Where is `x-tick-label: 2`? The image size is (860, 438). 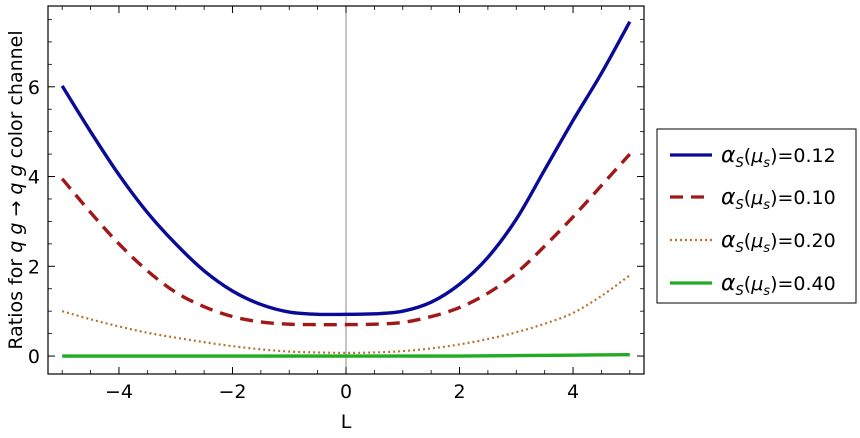
x-tick-label: 2 is located at coordinates (459, 392).